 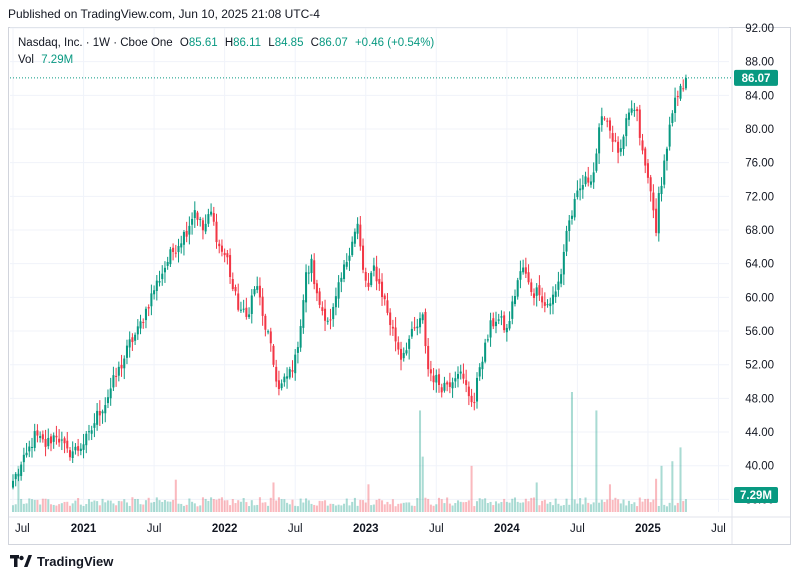 I want to click on tradingview-logo-icon, so click(x=21, y=561).